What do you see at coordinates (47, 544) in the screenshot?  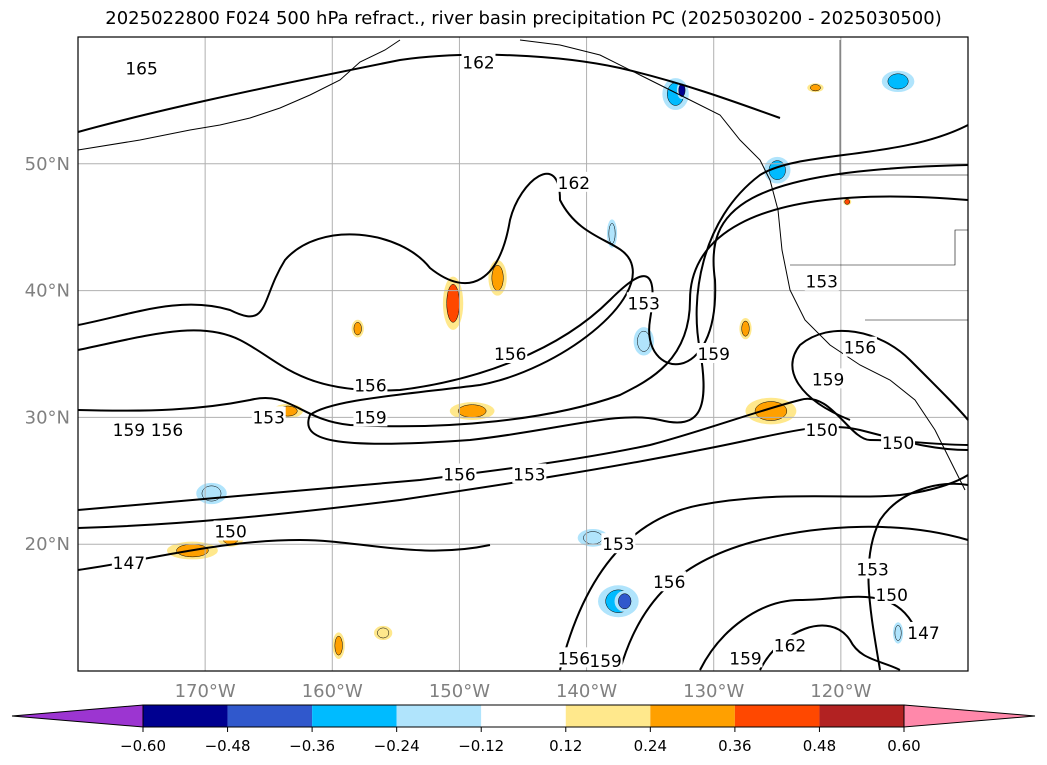 I see `lat-tick-label: 20°N` at bounding box center [47, 544].